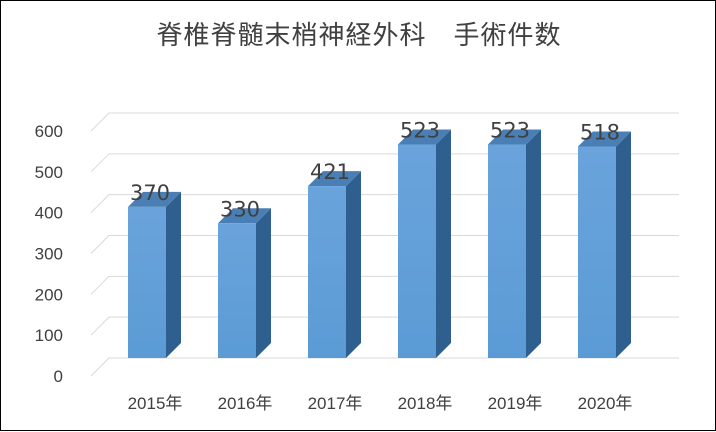 This screenshot has height=432, width=716. I want to click on data-label: 518, so click(600, 132).